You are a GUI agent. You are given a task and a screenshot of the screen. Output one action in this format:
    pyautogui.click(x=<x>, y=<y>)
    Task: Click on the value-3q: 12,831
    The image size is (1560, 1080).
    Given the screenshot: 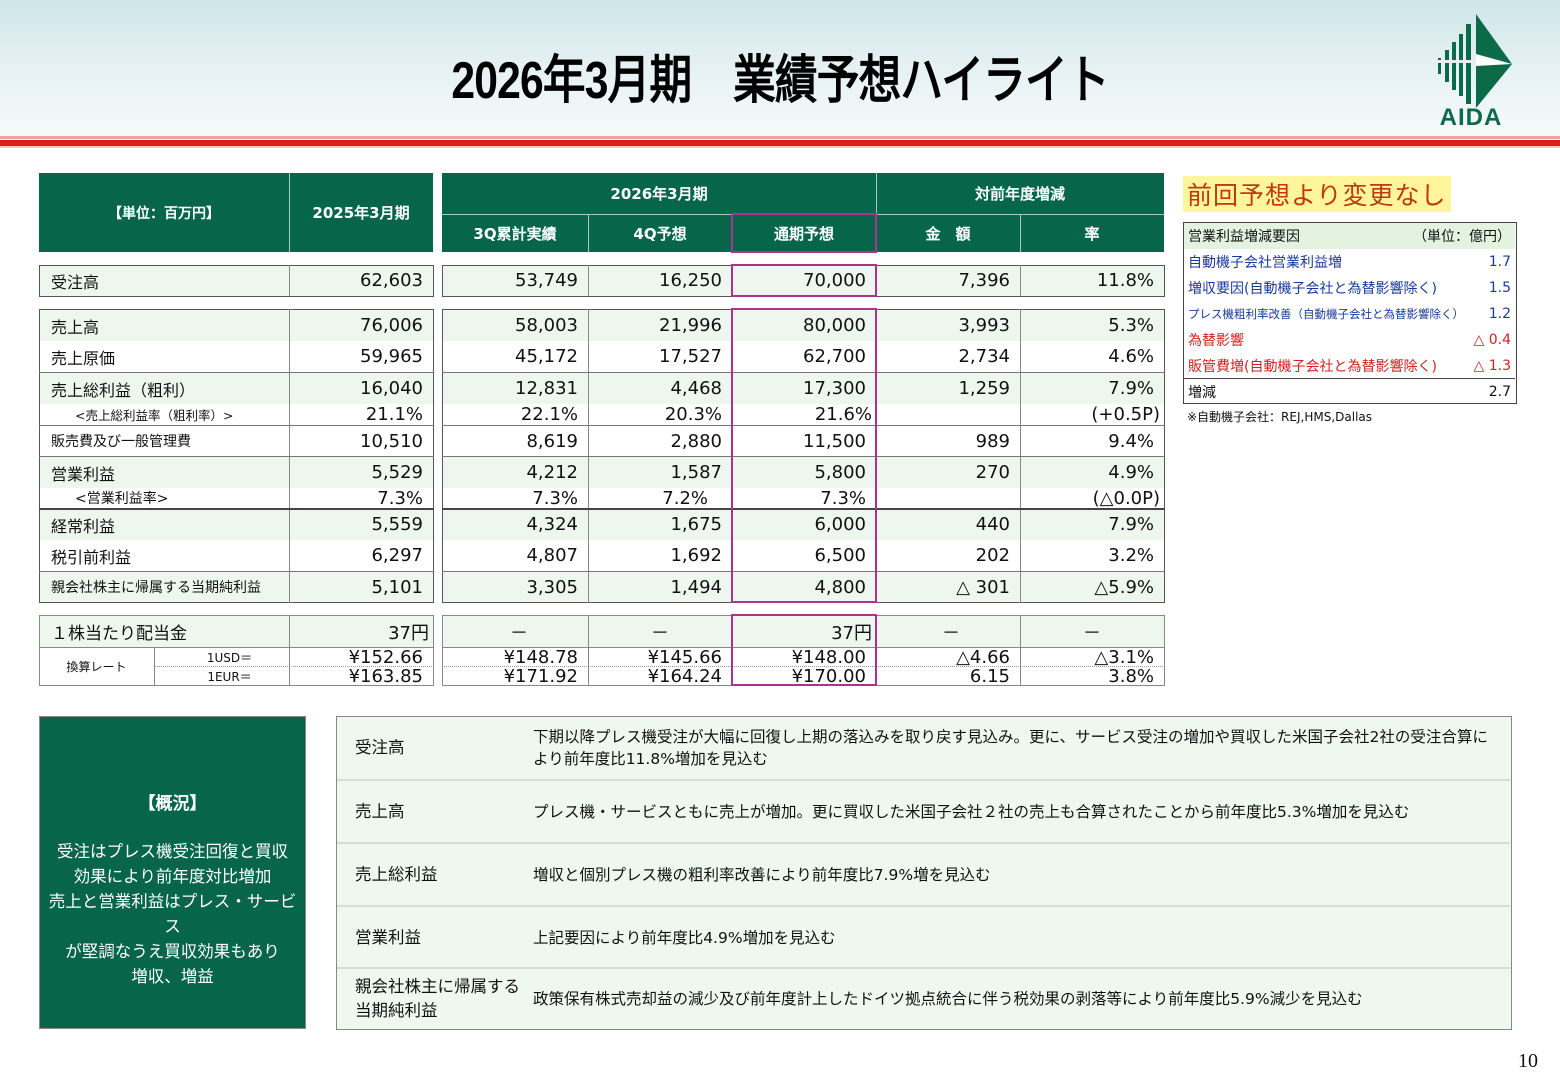 What is the action you would take?
    pyautogui.click(x=515, y=388)
    